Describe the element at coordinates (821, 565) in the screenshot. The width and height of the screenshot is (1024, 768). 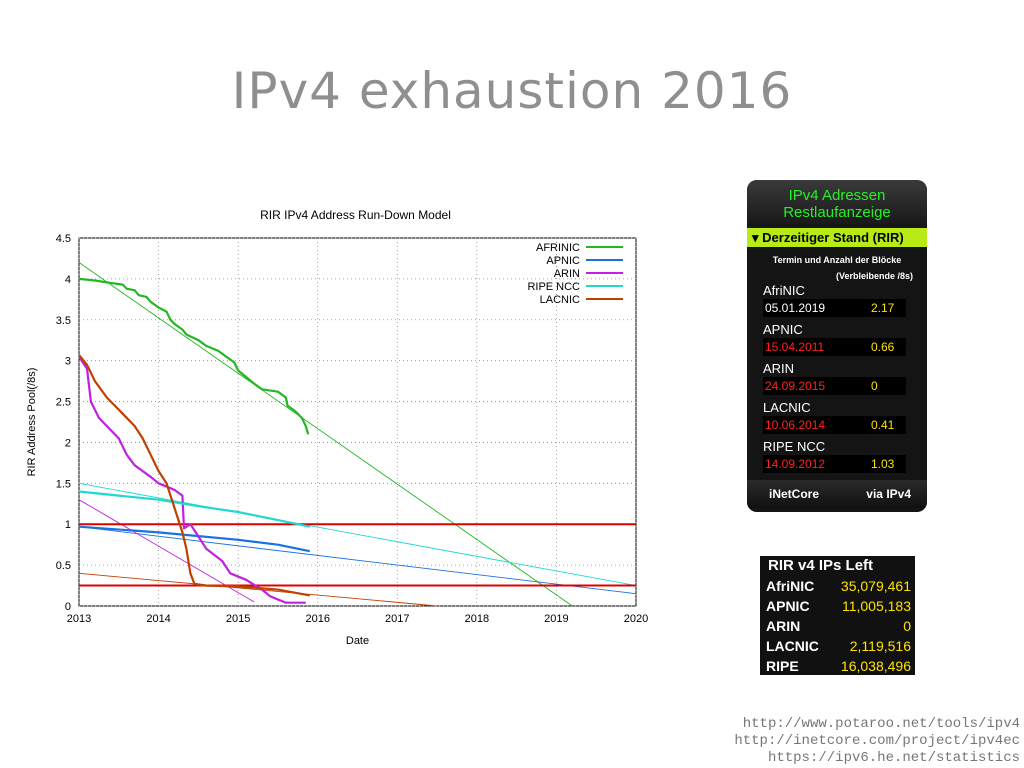
I see `ips-left-title: RIR v4 IPs Left` at that location.